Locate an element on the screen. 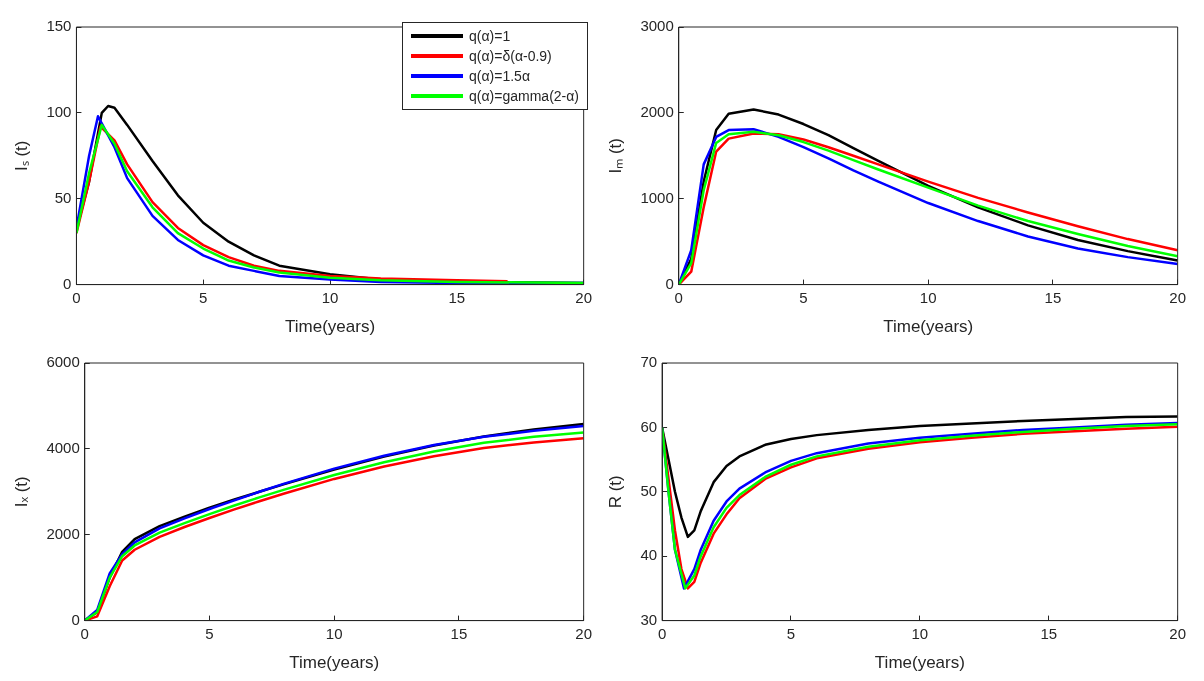 The image size is (1204, 681). y-axis-title: Iₓ (t) is located at coordinates (21, 492).